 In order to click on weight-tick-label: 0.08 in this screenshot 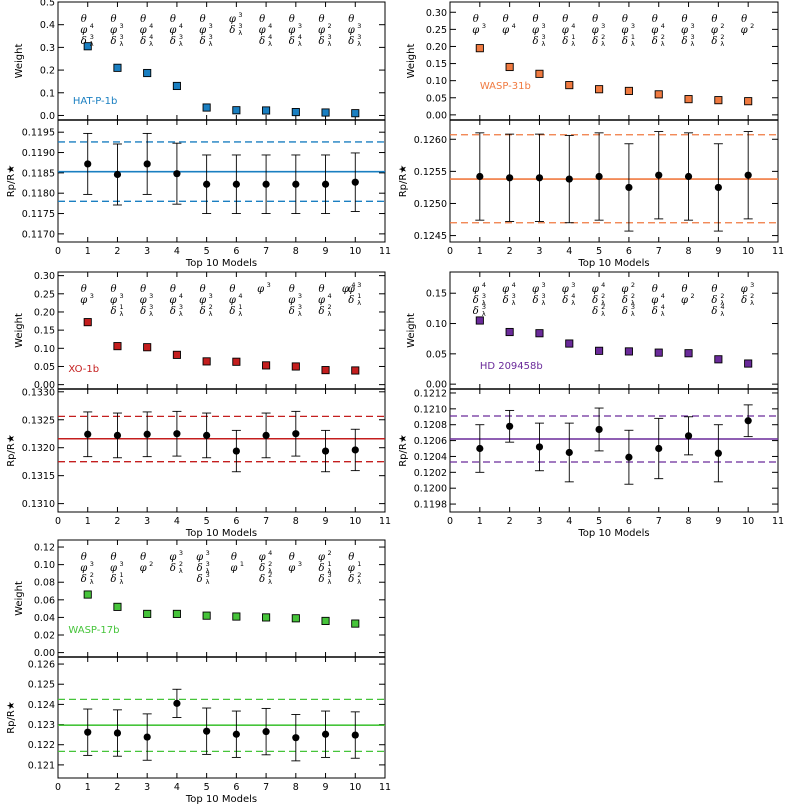, I will do `click(44, 583)`.